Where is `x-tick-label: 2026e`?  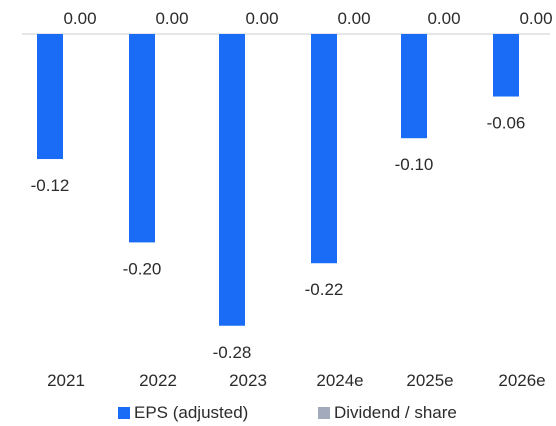
x-tick-label: 2026e is located at coordinates (521, 380).